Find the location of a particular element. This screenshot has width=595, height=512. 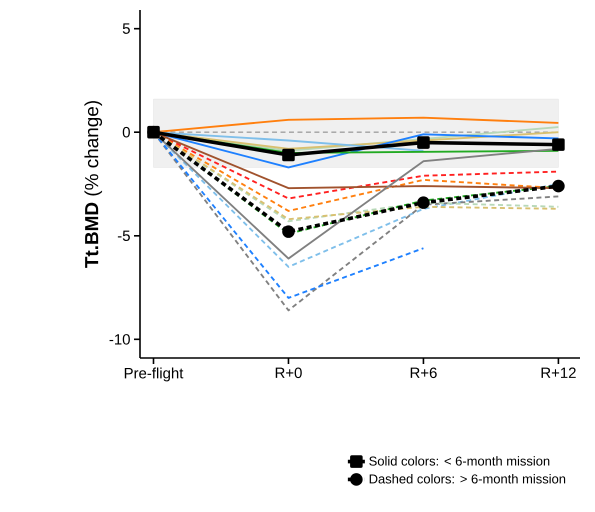

y-tick-label: 5 is located at coordinates (126, 28).